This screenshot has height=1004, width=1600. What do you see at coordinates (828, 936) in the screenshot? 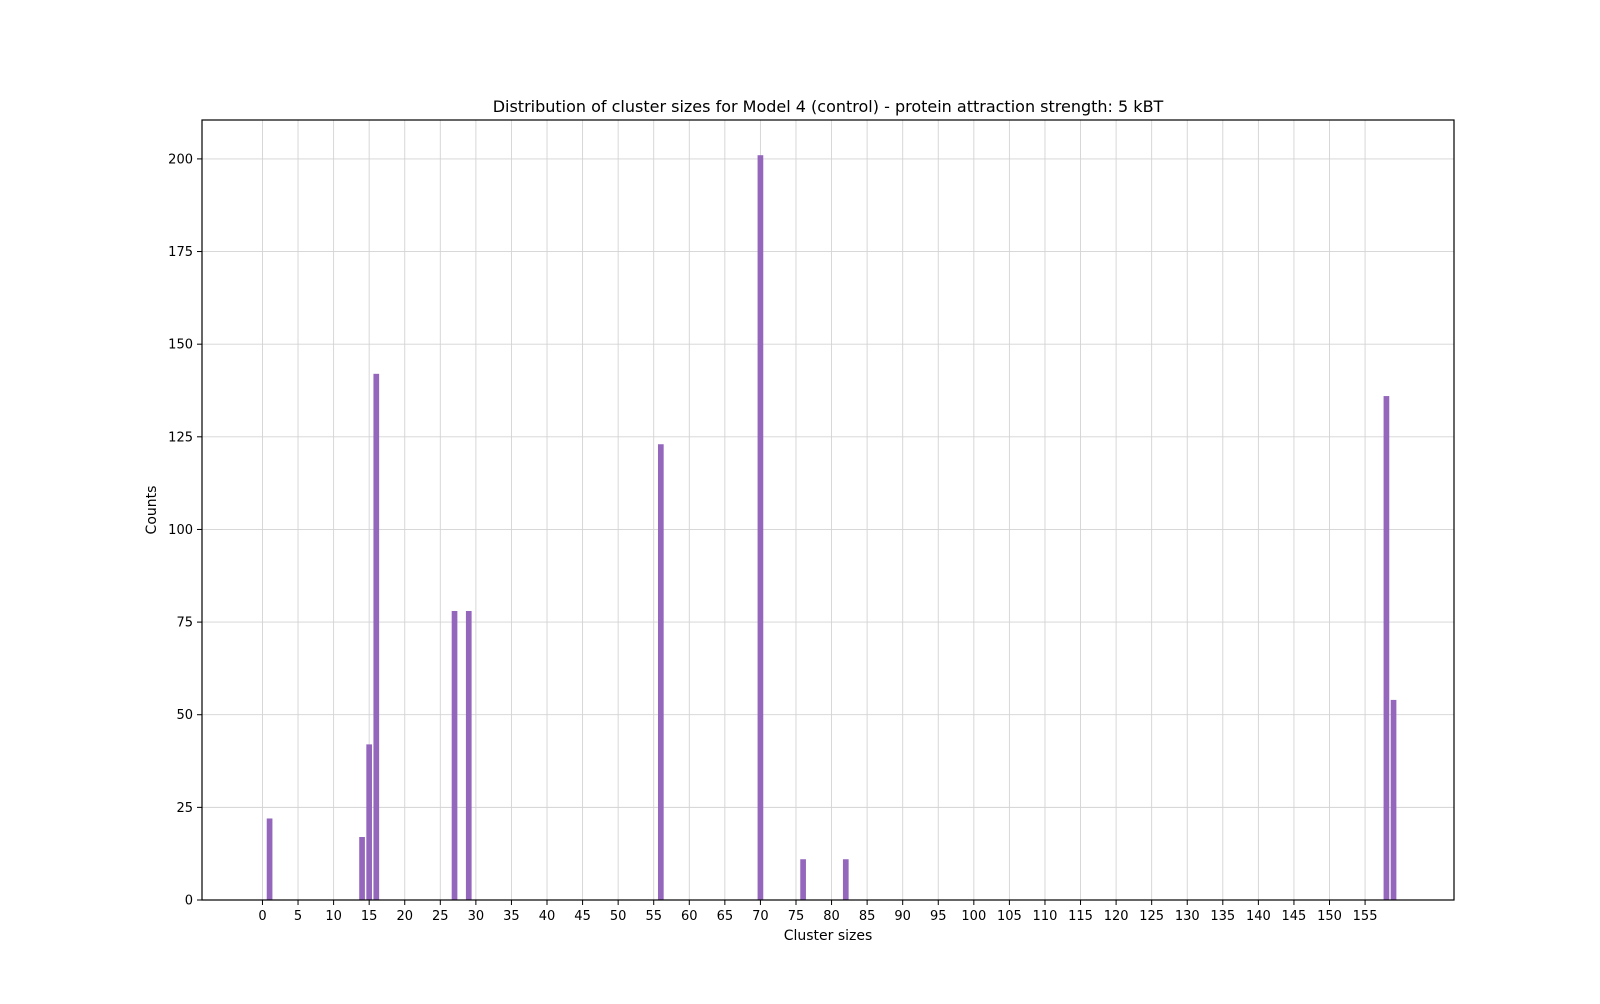
I see `x-axis-label: Cluster sizes` at bounding box center [828, 936].